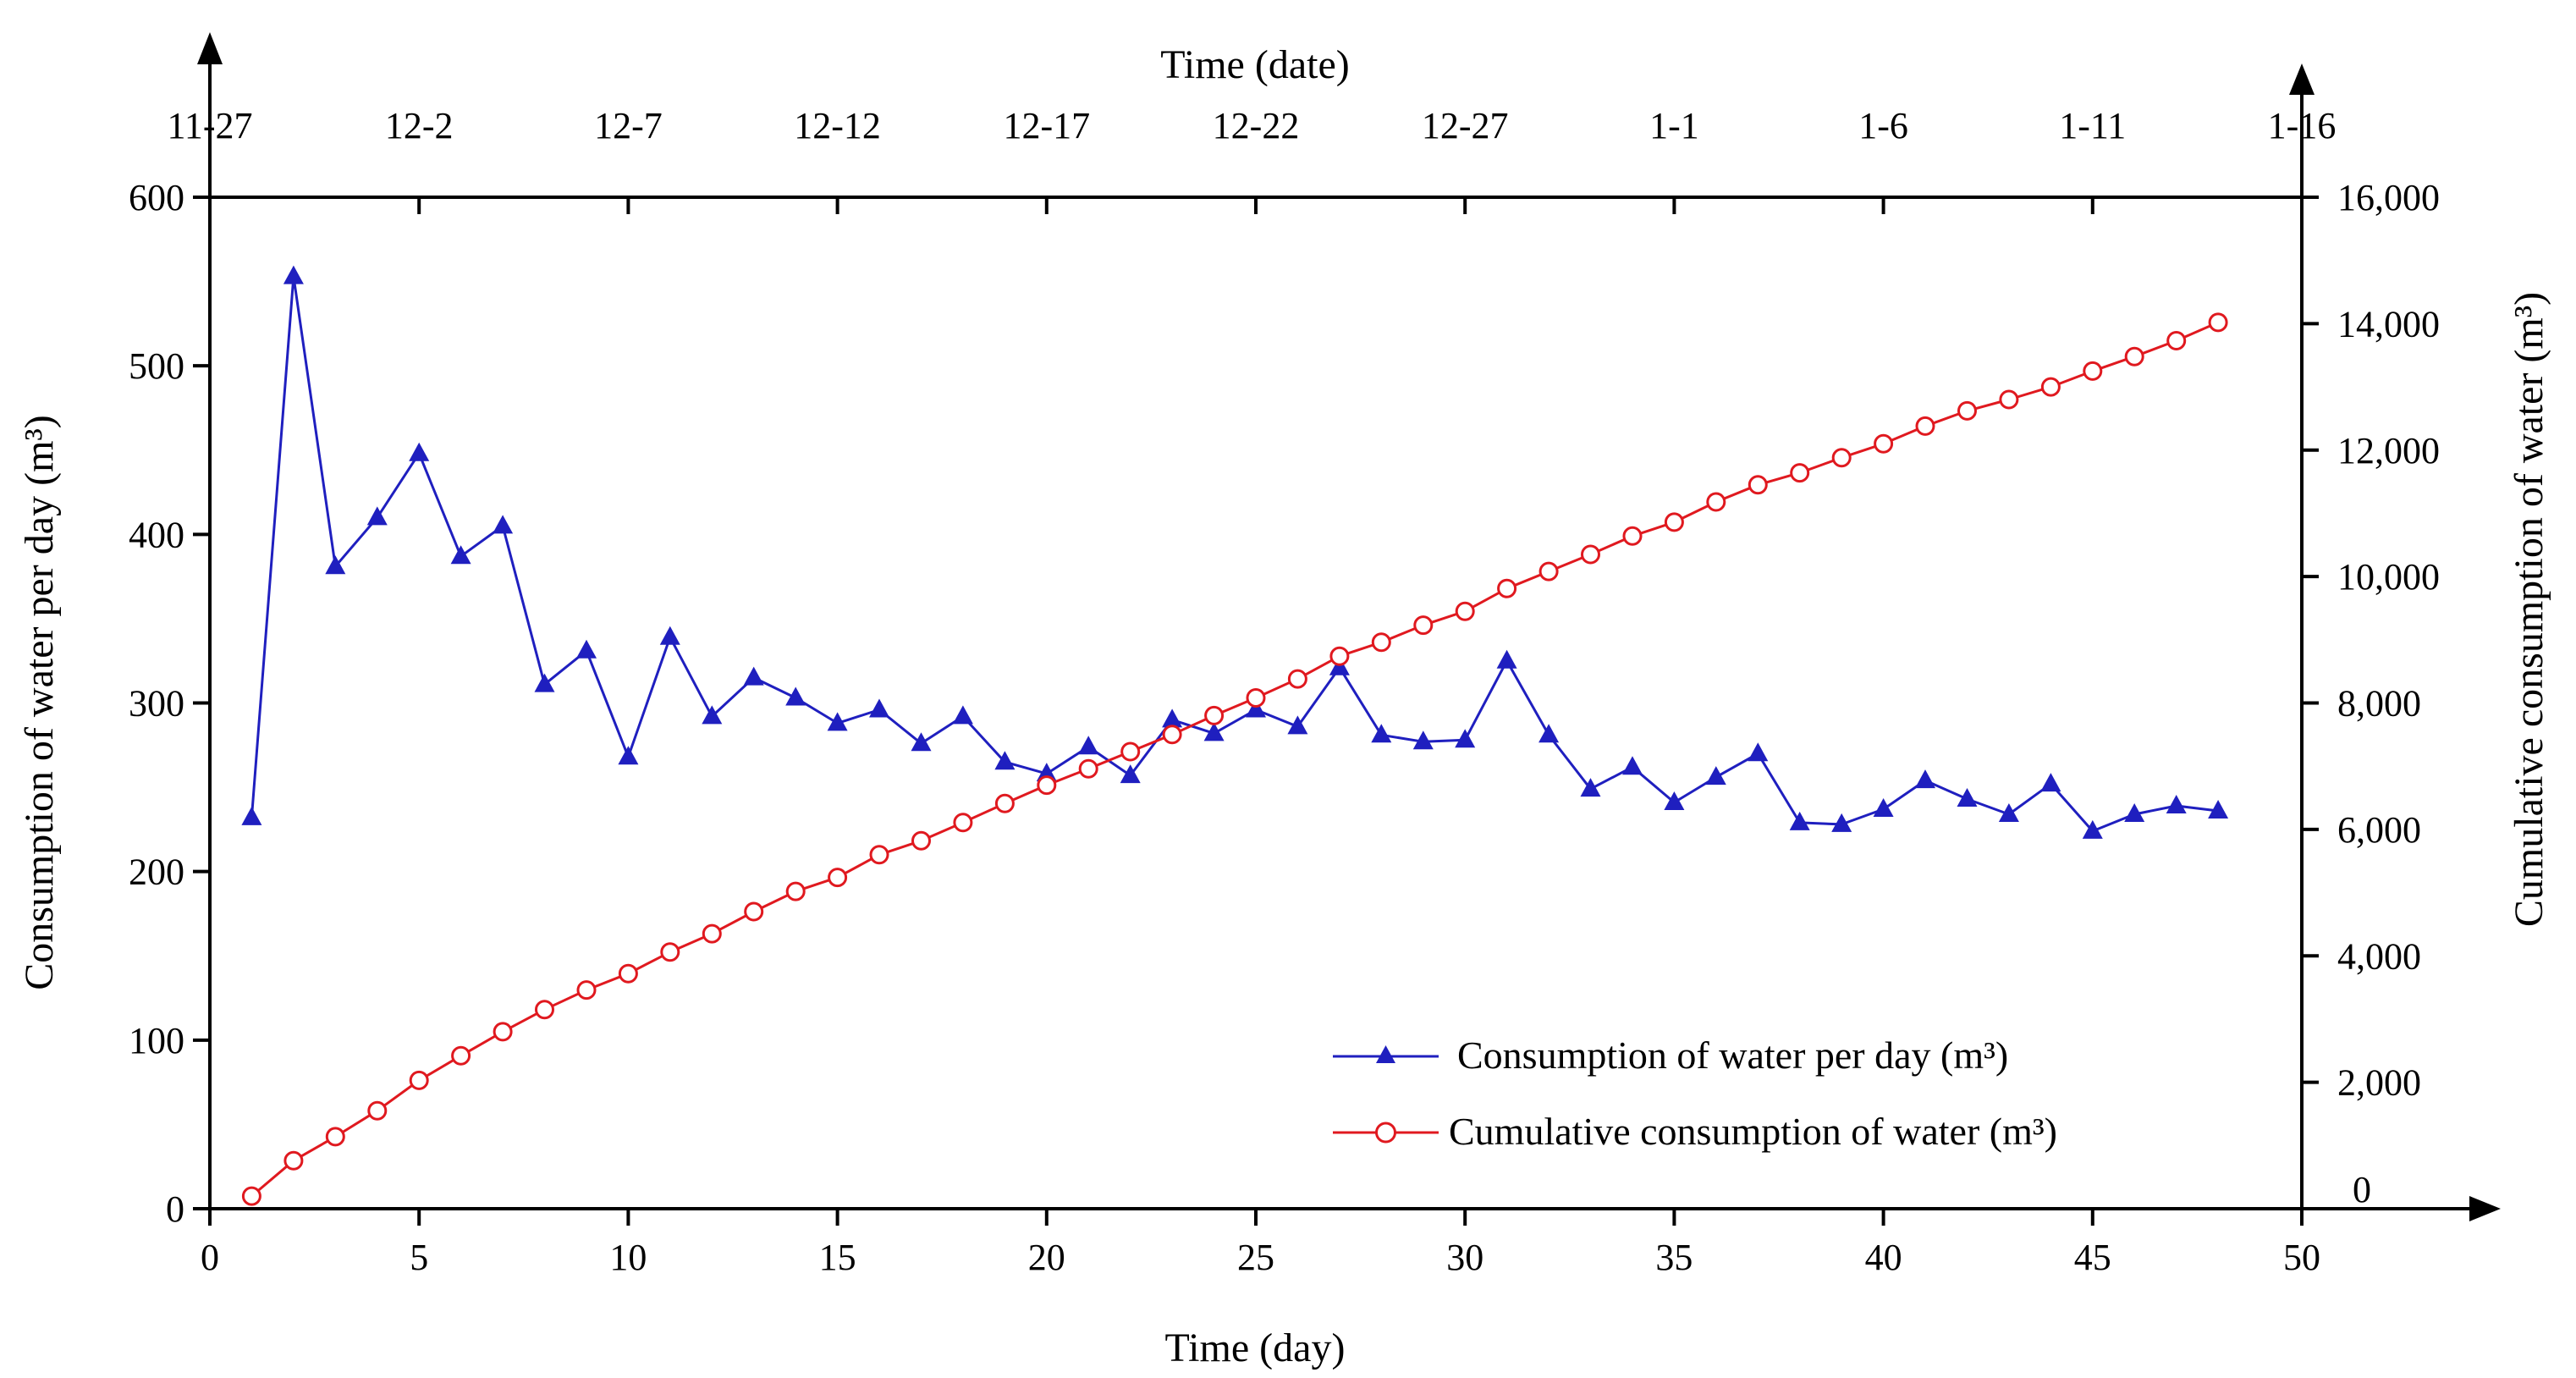 Image resolution: width=2576 pixels, height=1378 pixels. What do you see at coordinates (1464, 1257) in the screenshot?
I see `x-tick-label: 30` at bounding box center [1464, 1257].